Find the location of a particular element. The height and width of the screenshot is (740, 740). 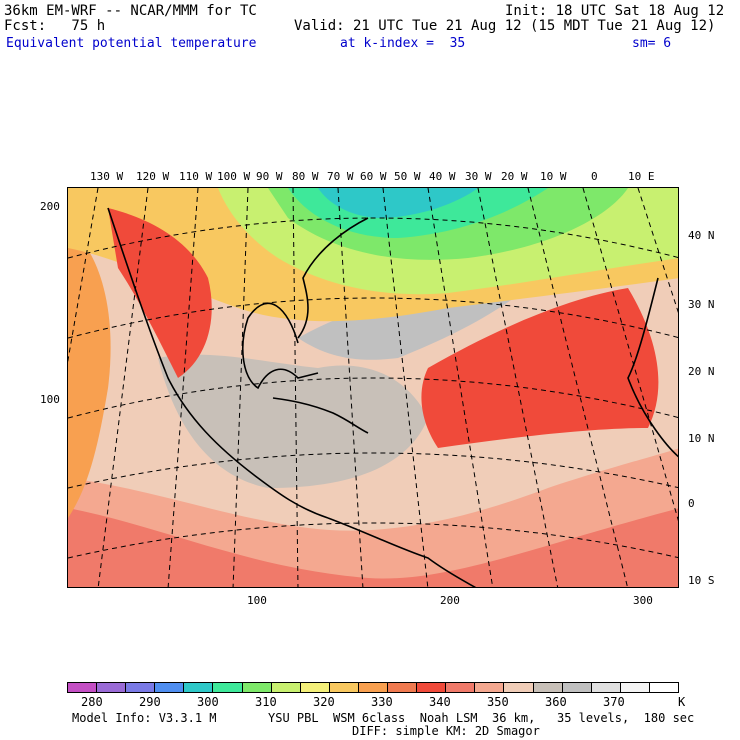

colorbar-label: 310 is located at coordinates (266, 702).